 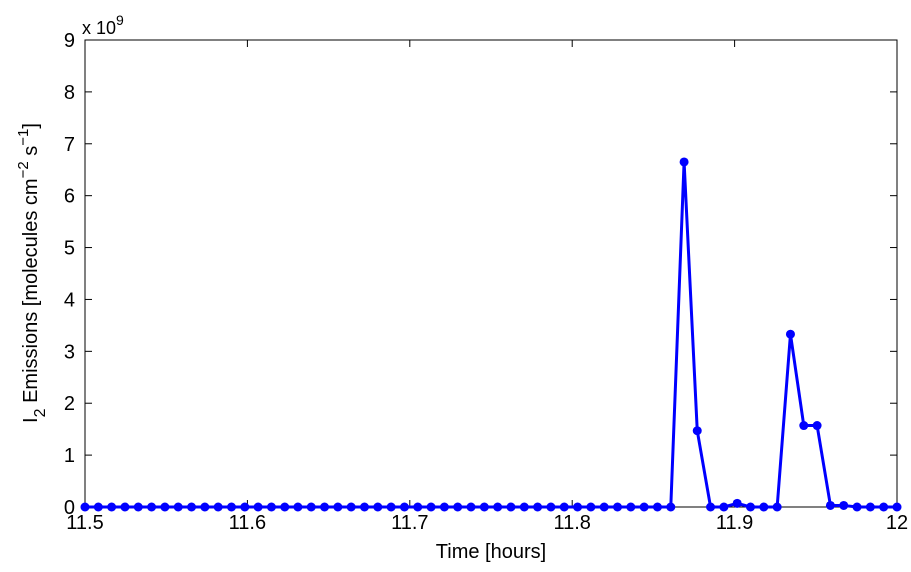 What do you see at coordinates (69, 93) in the screenshot?
I see `y-tick-label: 8` at bounding box center [69, 93].